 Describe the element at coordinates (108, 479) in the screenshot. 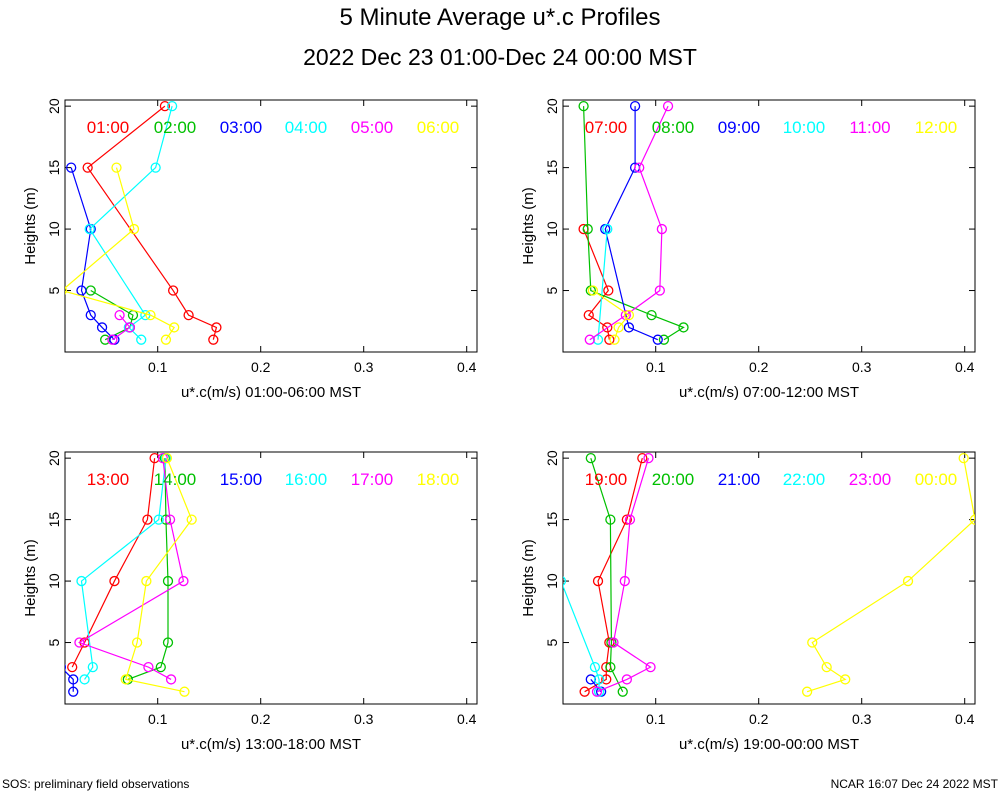

I see `legend-entry: 13:00` at that location.